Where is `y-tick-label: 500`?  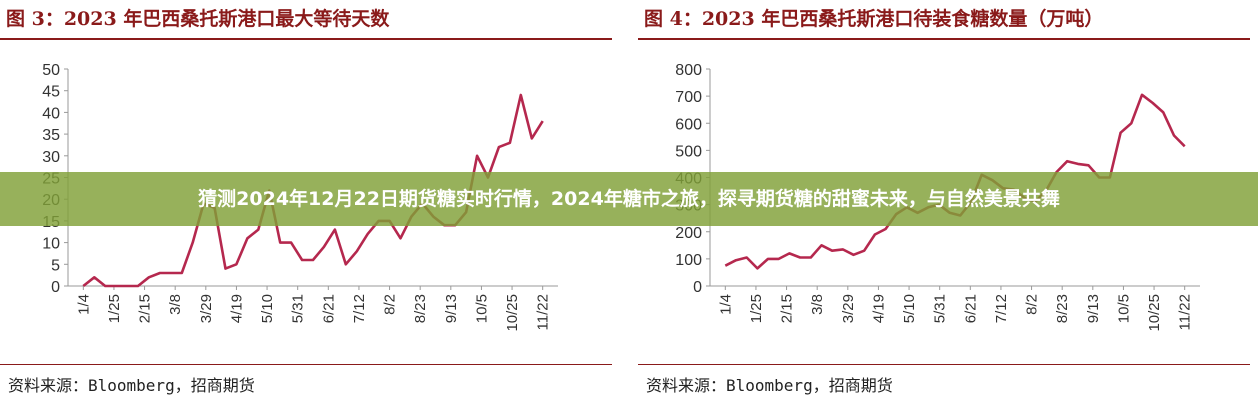
y-tick-label: 500 is located at coordinates (688, 151).